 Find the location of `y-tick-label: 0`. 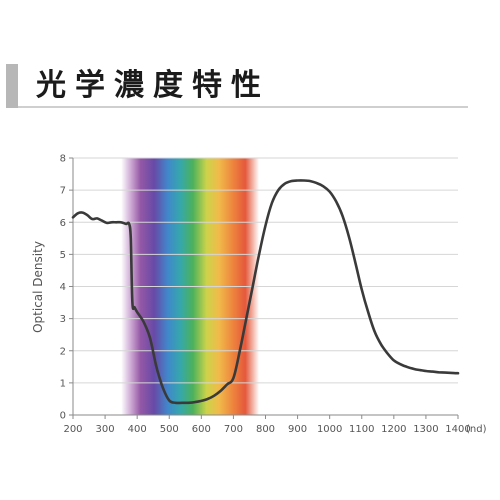

y-tick-label: 0 is located at coordinates (63, 416).